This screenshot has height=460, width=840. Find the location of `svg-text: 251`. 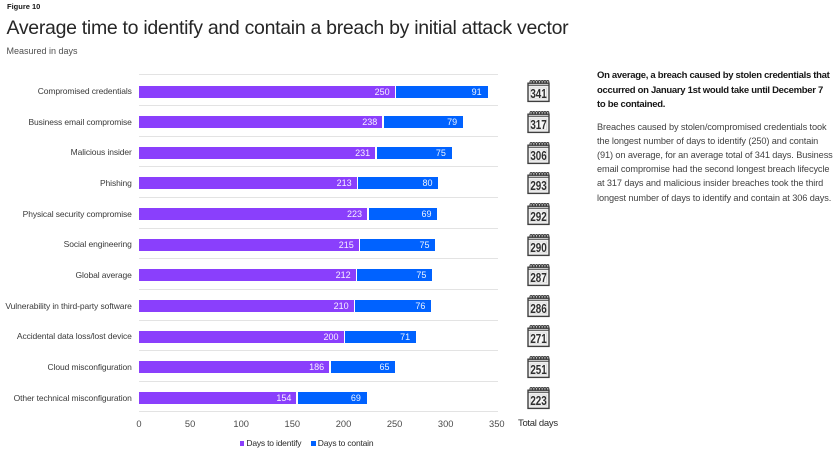

svg-text: 251 is located at coordinates (538, 369).